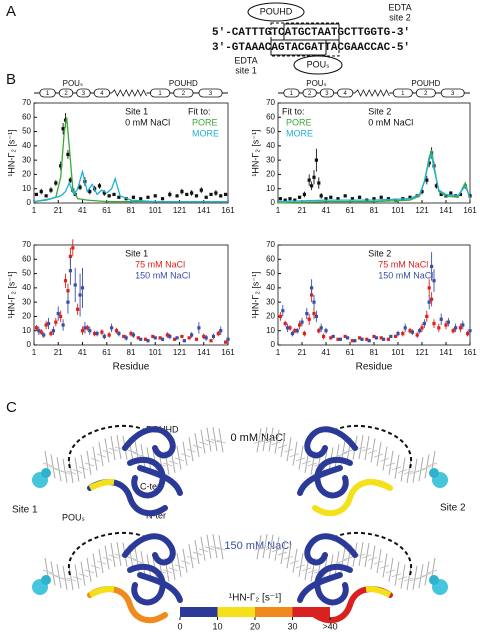  What do you see at coordinates (228, 210) in the screenshot?
I see `x-tick-label: 161` at bounding box center [228, 210].